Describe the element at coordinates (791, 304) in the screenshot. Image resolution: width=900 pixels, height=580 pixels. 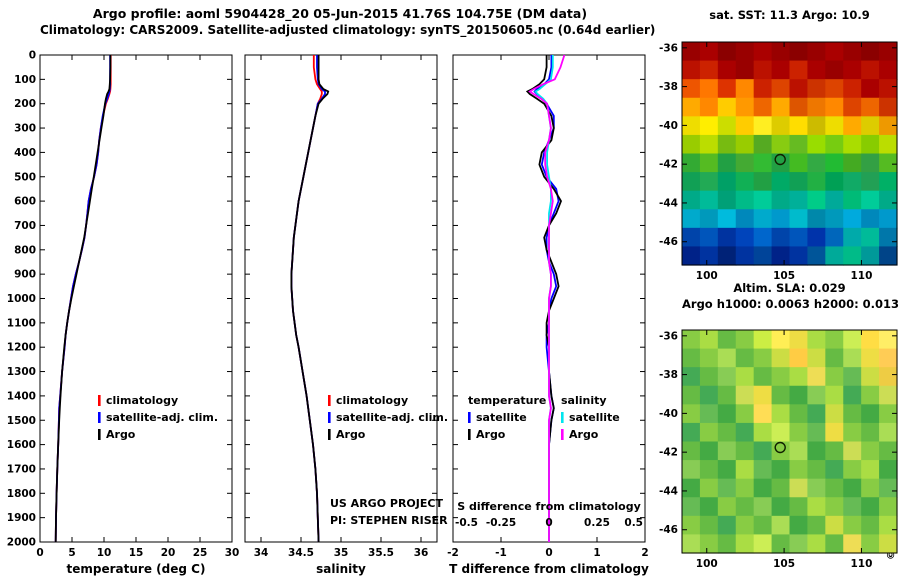
I see `argo-height-caption: Argo h1000: 0.0063 h2000: 0.013` at that location.